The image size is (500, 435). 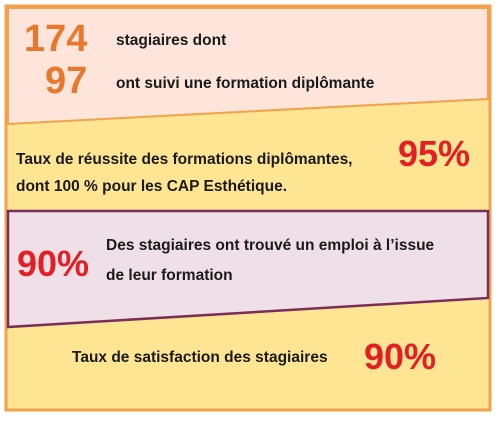 I want to click on success-rate-line2: dont 100 % pour les CAP Esthétique., so click(x=152, y=186).